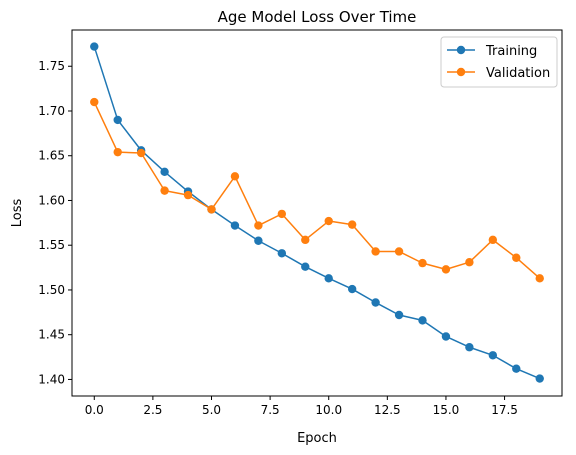  I want to click on y-tick-label: 1.50, so click(51, 290).